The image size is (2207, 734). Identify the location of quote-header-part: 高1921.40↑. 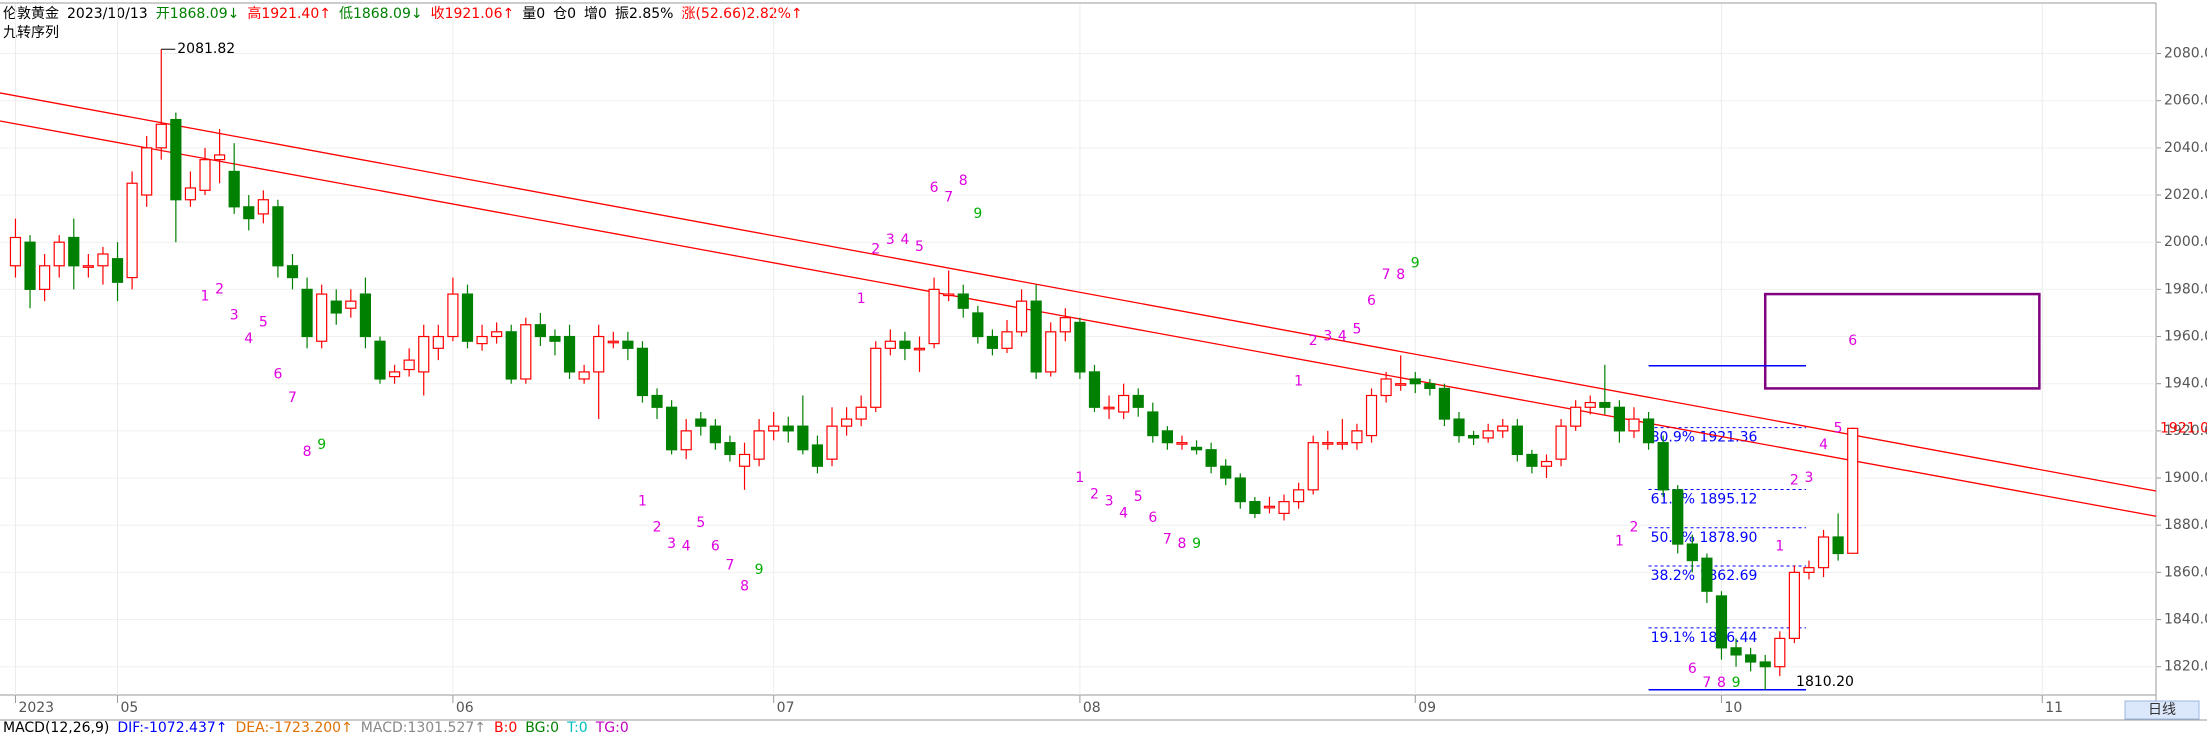
(289, 13).